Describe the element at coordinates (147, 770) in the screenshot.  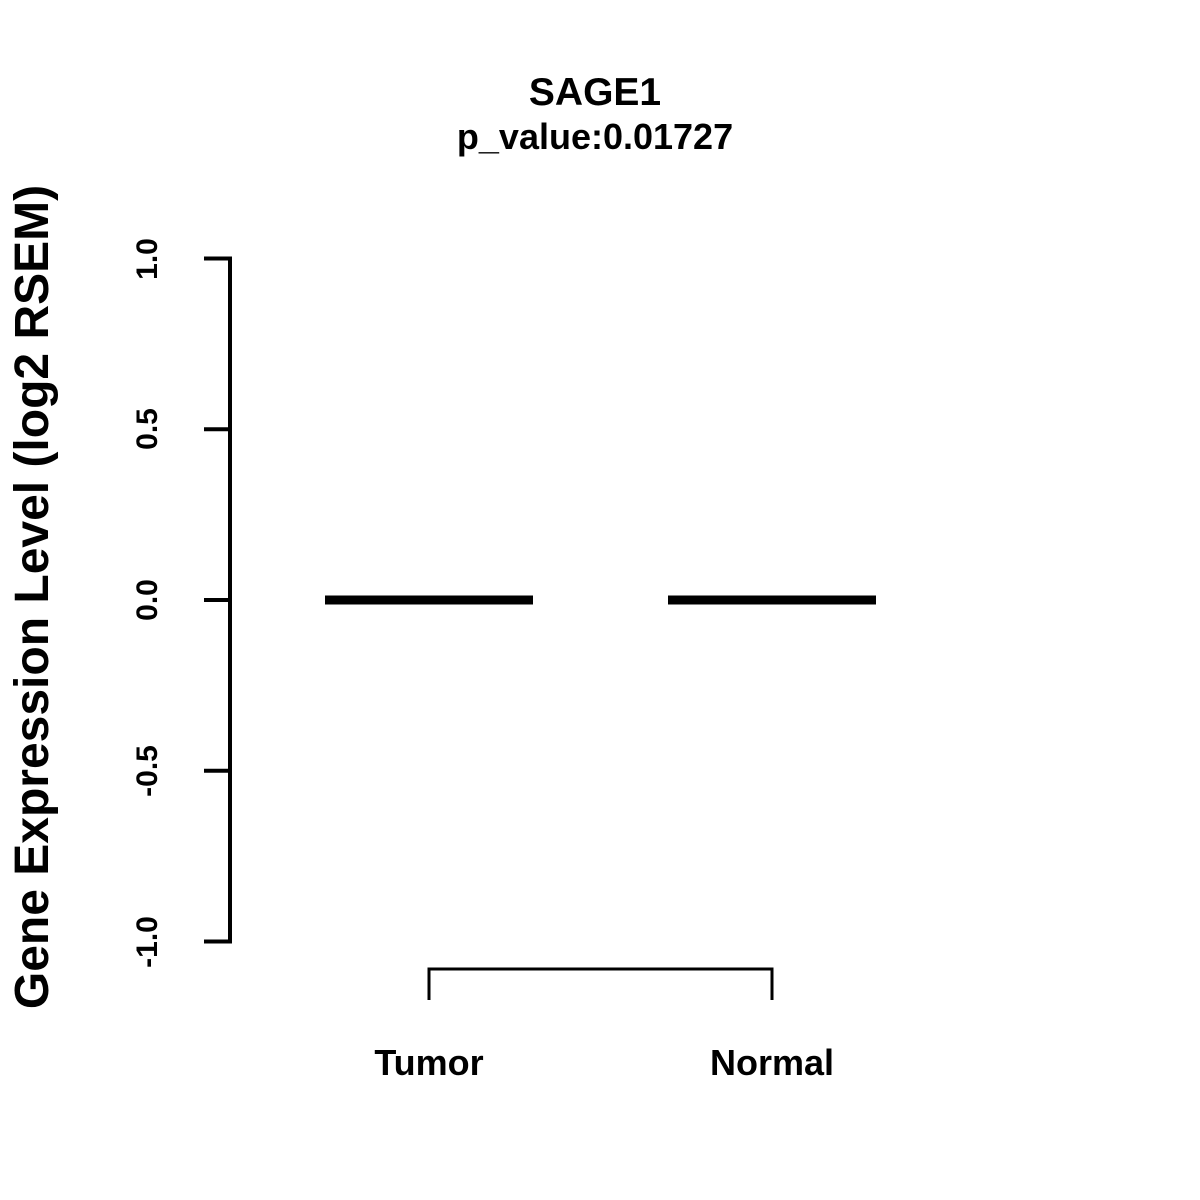
I see `y-tick-label--0.5: -0.5` at that location.